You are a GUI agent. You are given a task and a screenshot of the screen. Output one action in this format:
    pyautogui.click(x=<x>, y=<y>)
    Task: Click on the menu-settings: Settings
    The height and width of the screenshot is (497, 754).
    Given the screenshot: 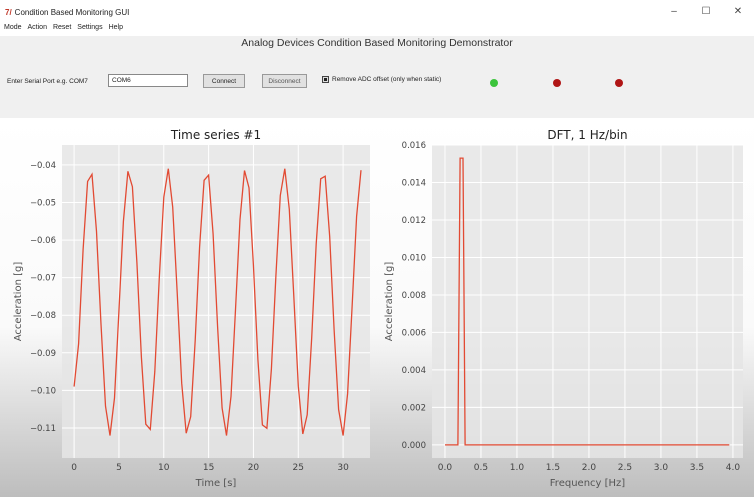 What is the action you would take?
    pyautogui.click(x=90, y=27)
    